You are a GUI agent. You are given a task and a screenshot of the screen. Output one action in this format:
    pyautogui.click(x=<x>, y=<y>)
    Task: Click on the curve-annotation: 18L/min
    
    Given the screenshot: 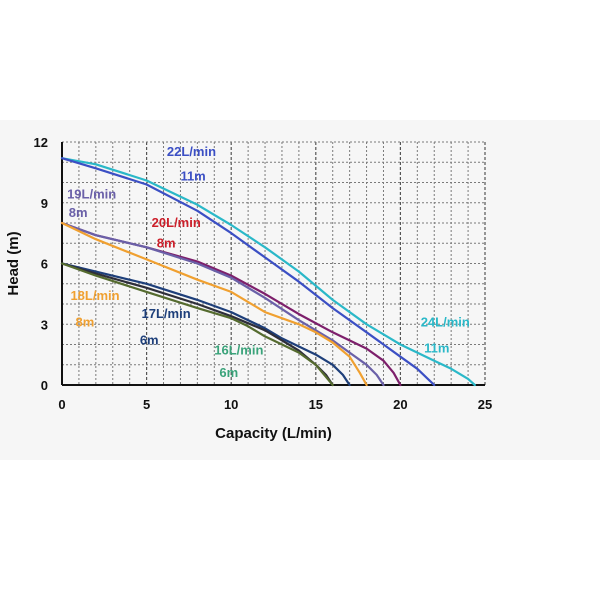 What is the action you would take?
    pyautogui.click(x=94, y=295)
    